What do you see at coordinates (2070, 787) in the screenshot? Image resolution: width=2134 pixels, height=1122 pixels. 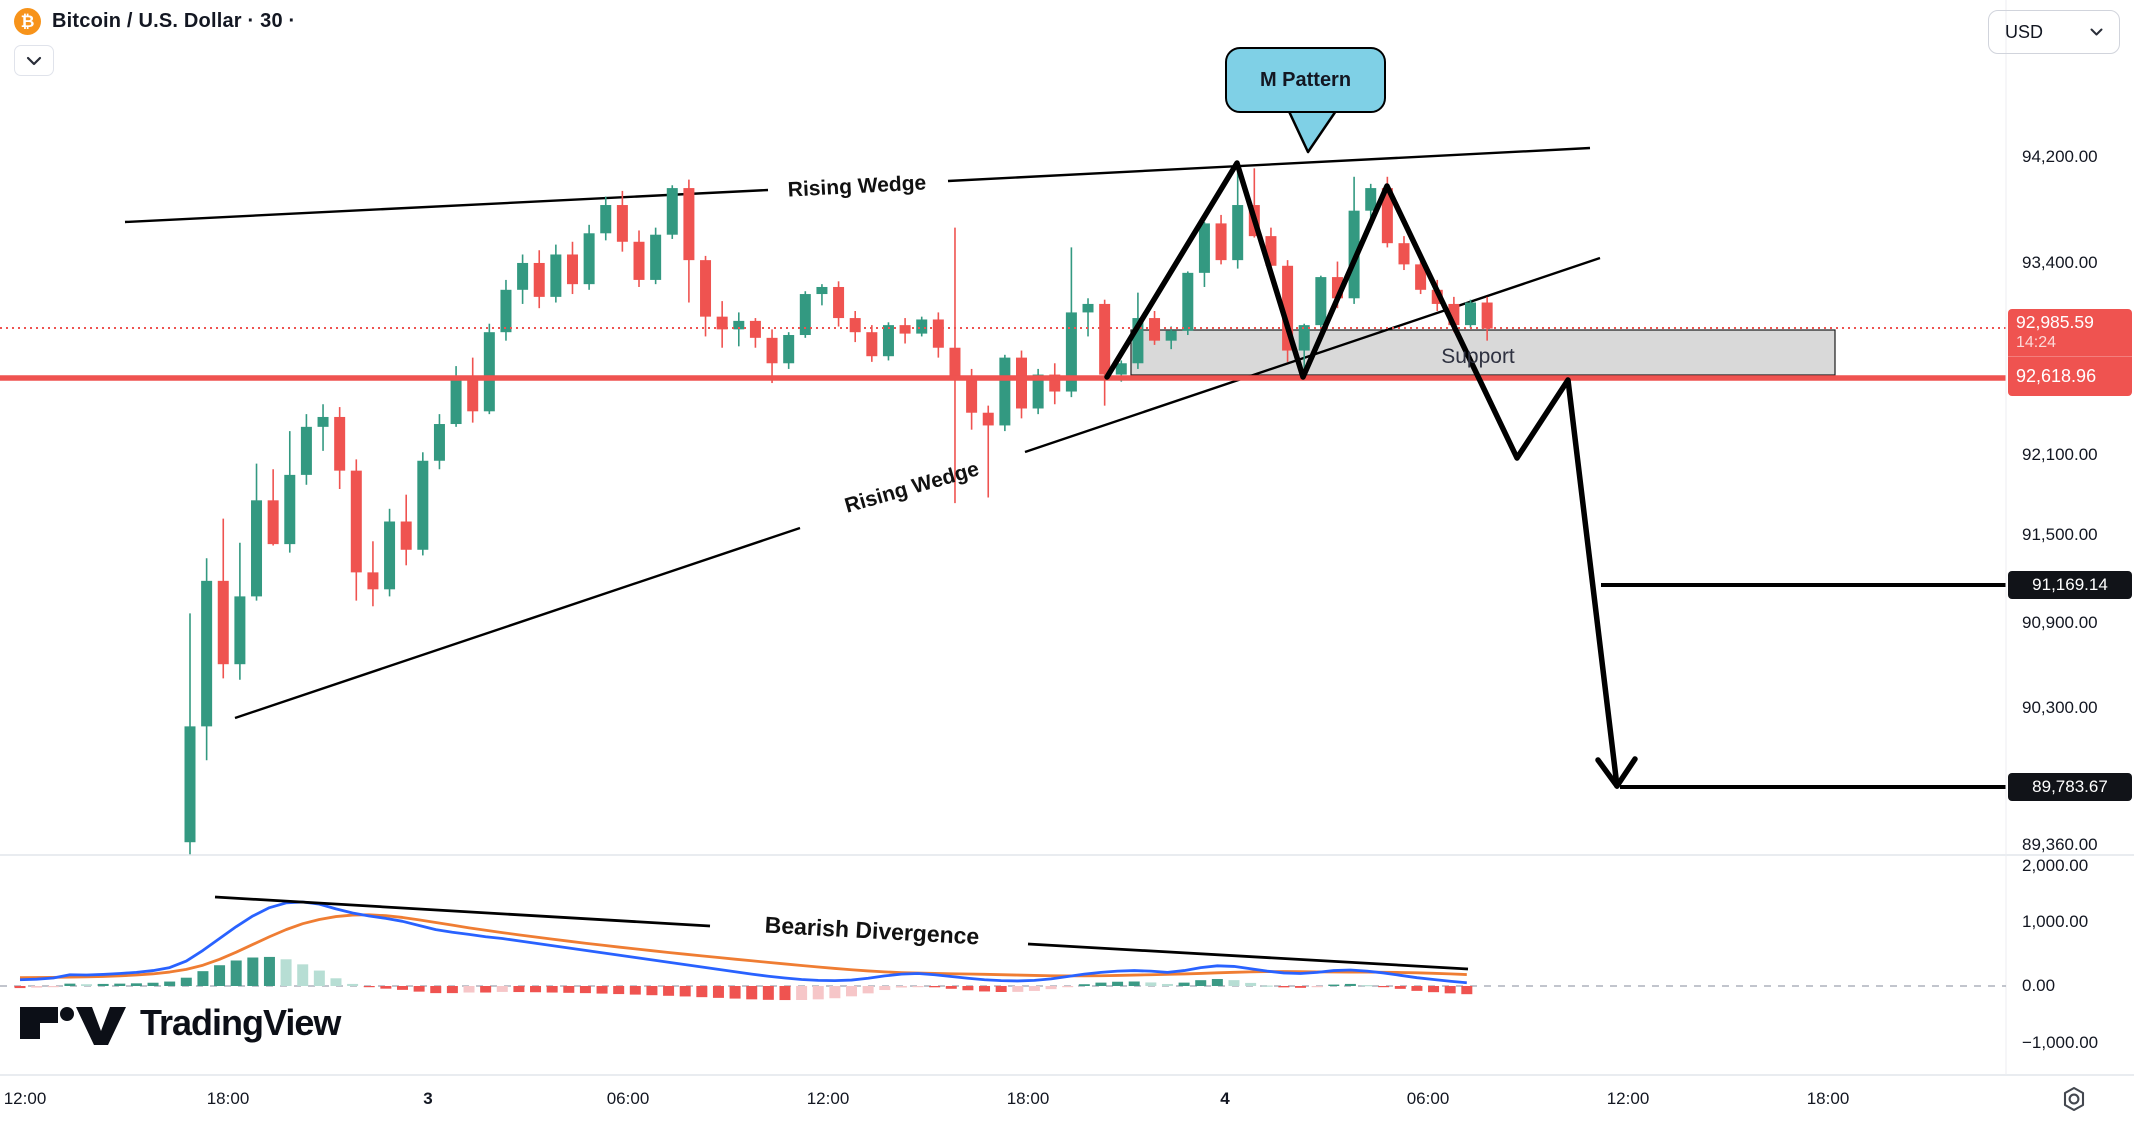 I see `target-price-badge-2: 89,783.67` at bounding box center [2070, 787].